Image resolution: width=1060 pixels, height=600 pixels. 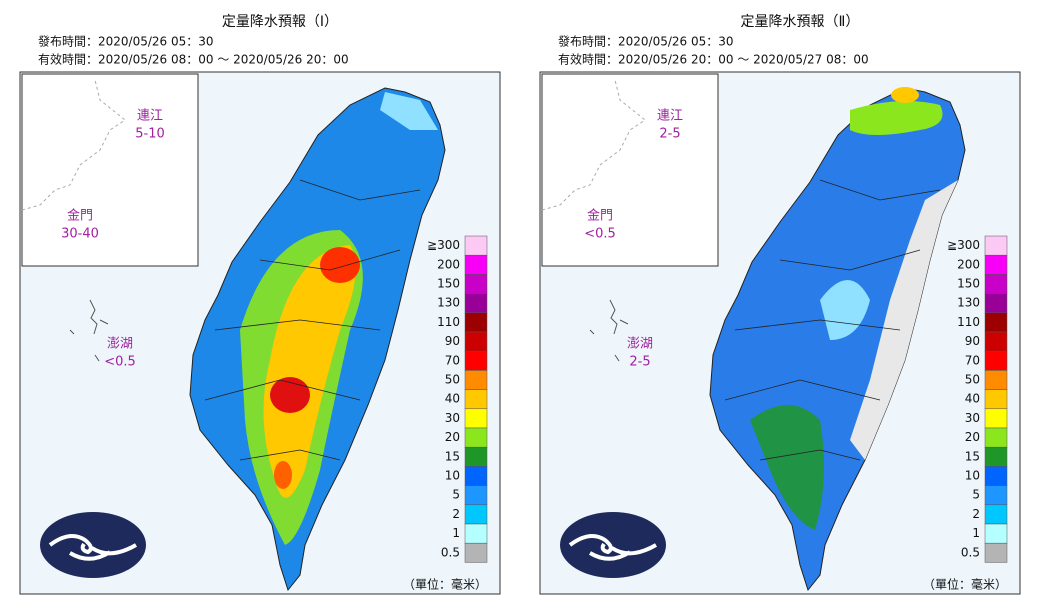 I want to click on light-zone, so click(x=409, y=111).